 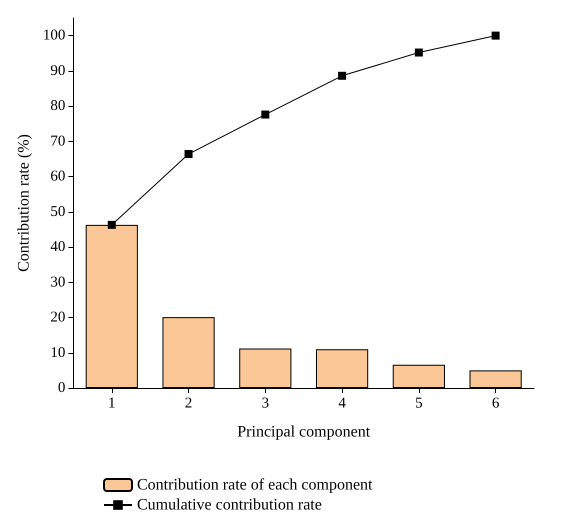 I want to click on y-tick-label: 40, so click(x=58, y=247).